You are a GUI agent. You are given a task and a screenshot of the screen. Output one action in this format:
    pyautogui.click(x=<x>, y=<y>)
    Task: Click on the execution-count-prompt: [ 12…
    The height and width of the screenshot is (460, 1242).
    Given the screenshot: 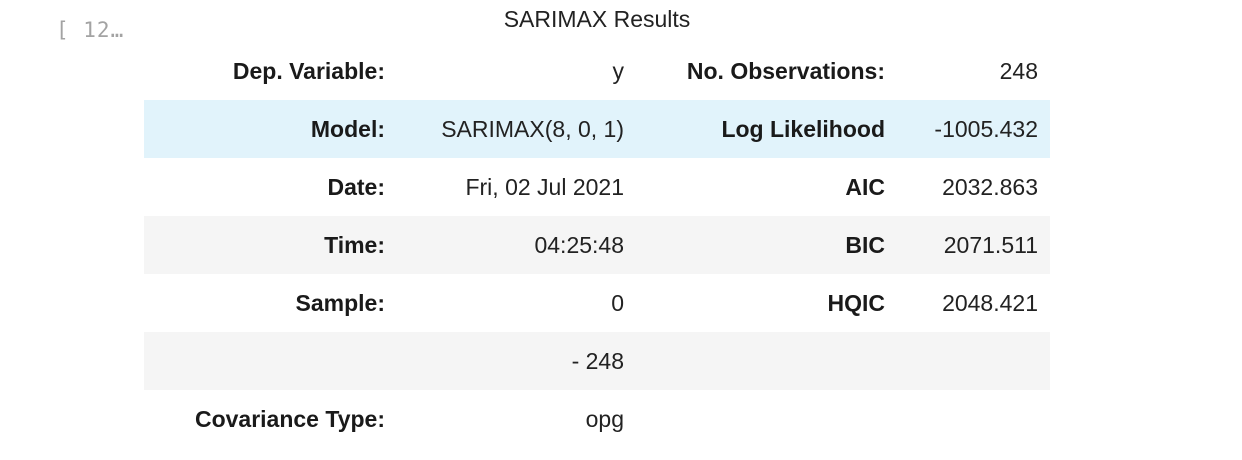 What is the action you would take?
    pyautogui.click(x=90, y=30)
    